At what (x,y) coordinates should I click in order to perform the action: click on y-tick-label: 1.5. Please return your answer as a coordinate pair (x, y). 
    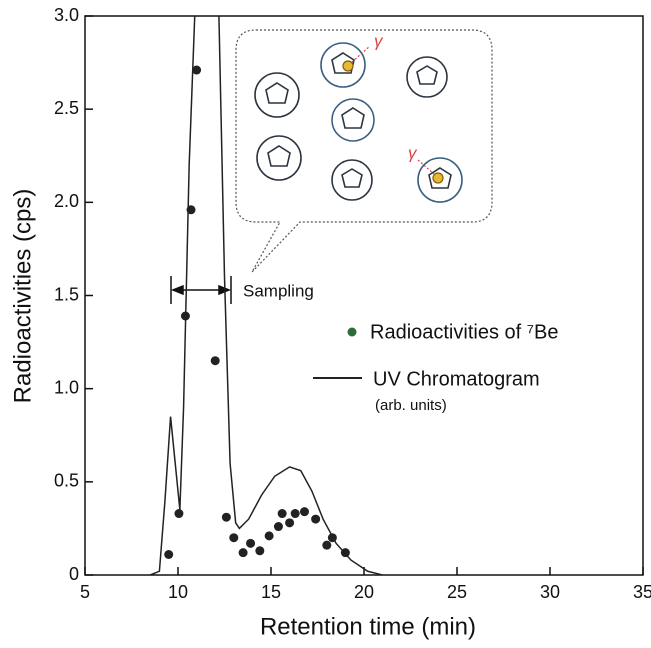
    Looking at the image, I should click on (66, 294).